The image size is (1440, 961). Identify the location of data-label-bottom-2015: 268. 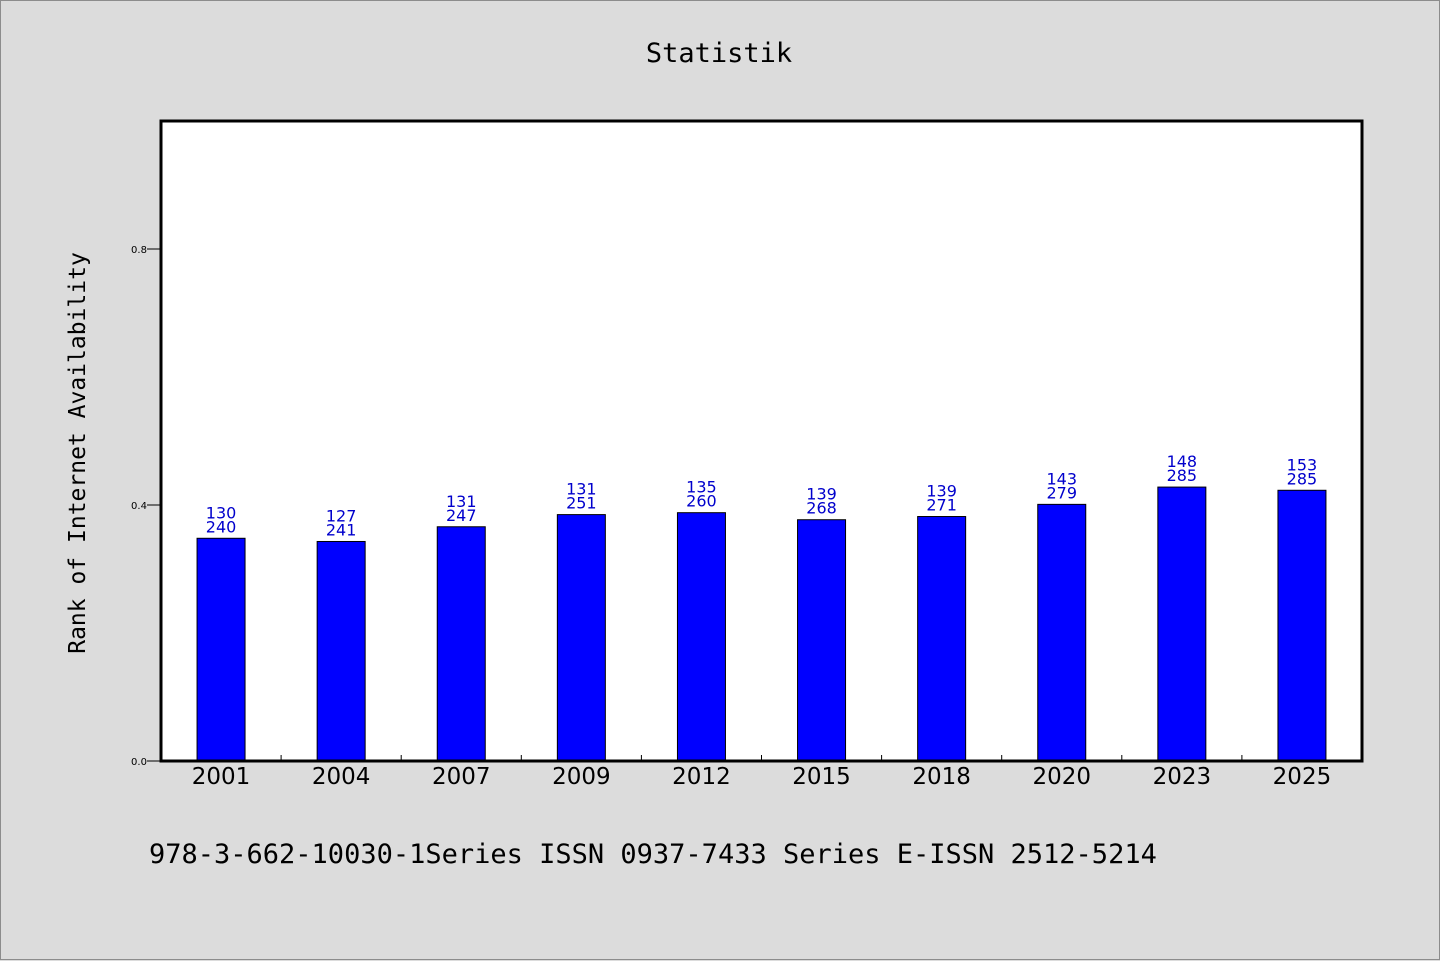
(821, 508).